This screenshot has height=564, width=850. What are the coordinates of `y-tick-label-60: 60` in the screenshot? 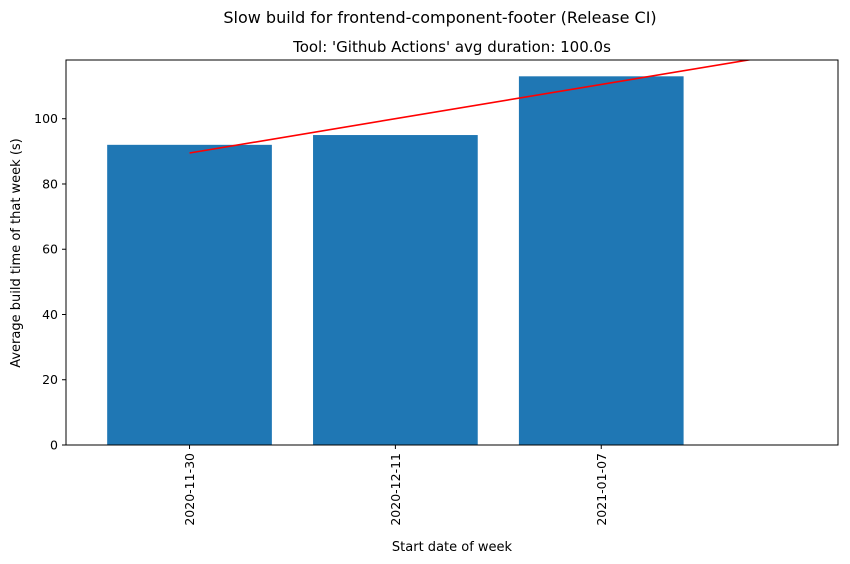 It's located at (50, 249).